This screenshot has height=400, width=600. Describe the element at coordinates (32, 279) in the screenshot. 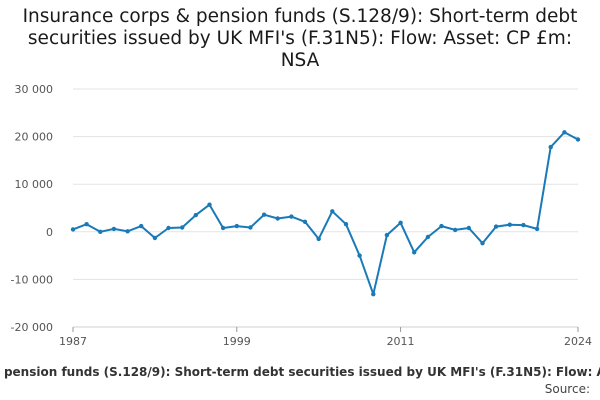

I see `y-tick-label: -10 000` at that location.